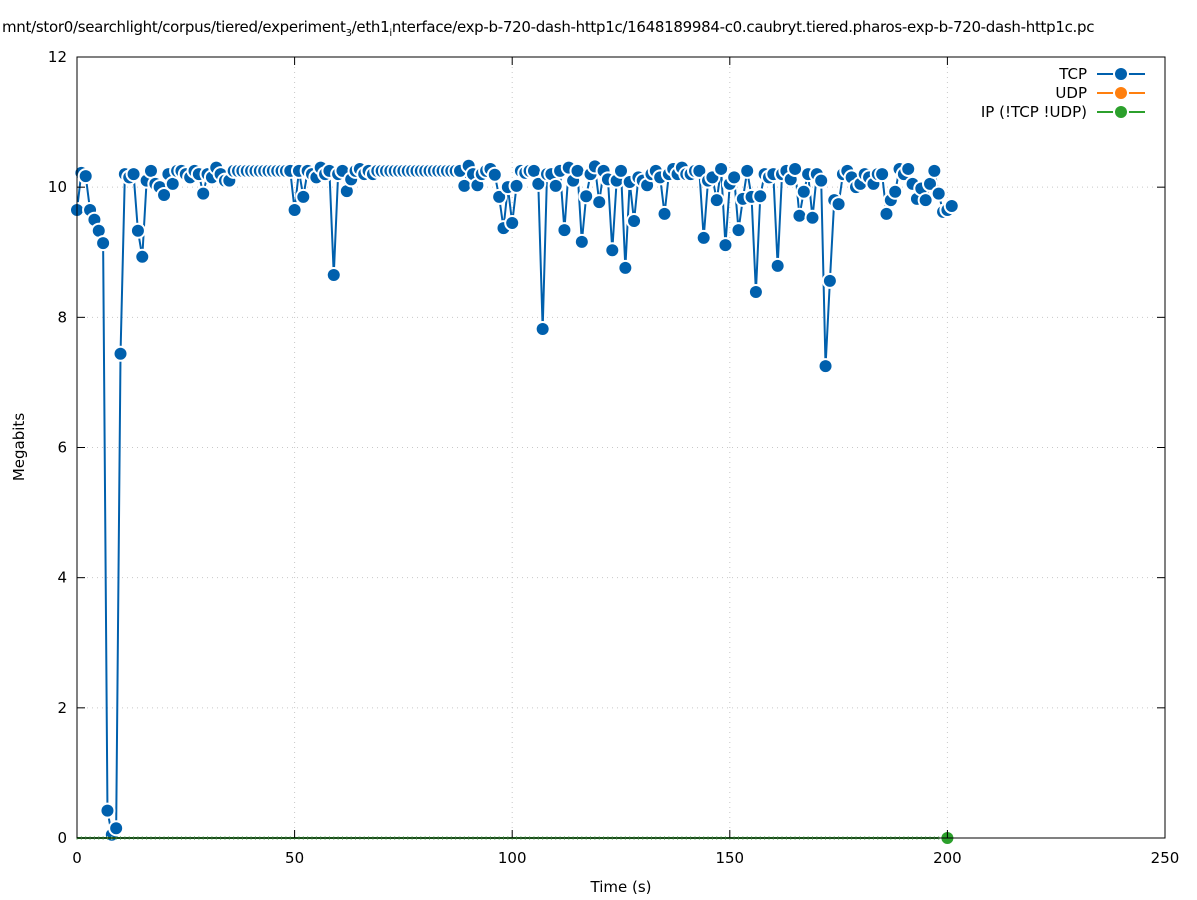  I want to click on x-tick-label: 50, so click(294, 858).